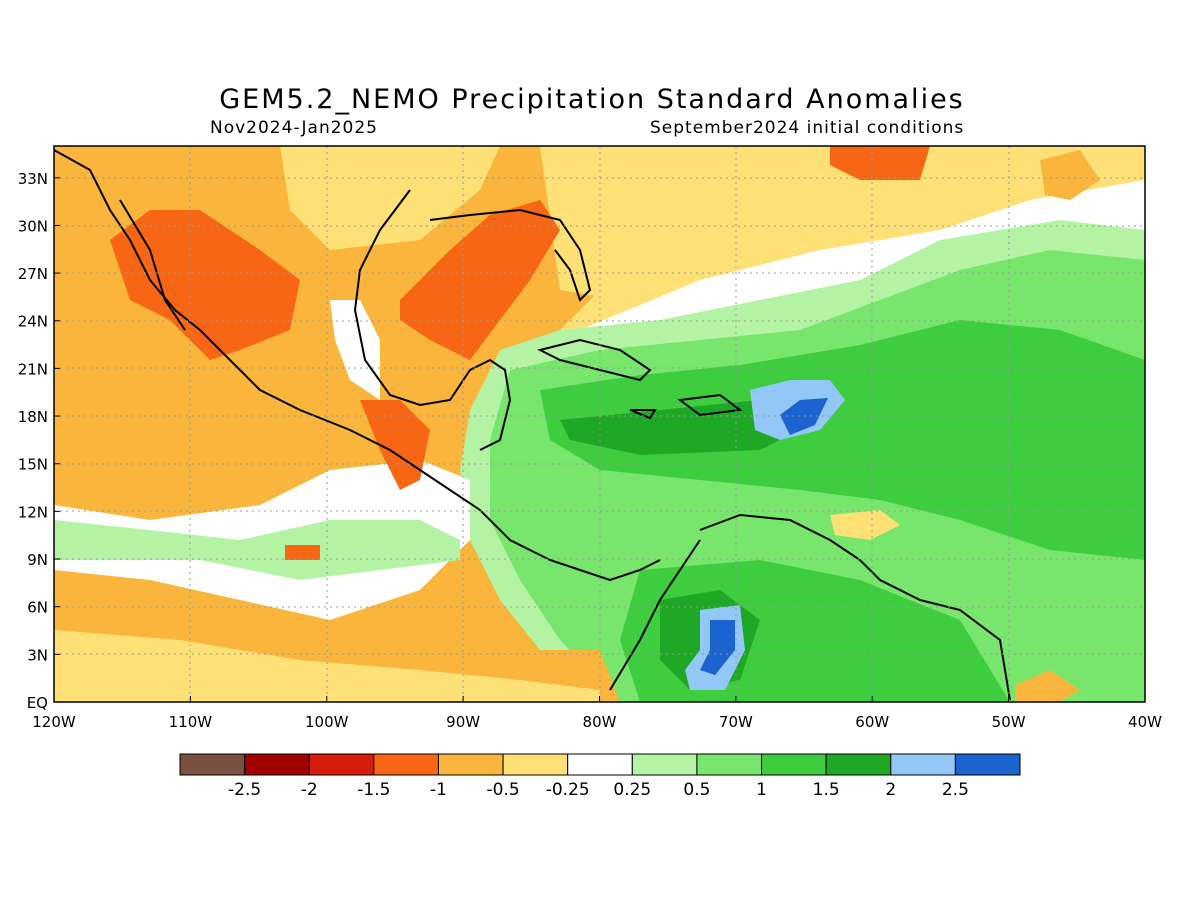 The width and height of the screenshot is (1200, 900). Describe the element at coordinates (761, 790) in the screenshot. I see `legend-label: 1` at that location.